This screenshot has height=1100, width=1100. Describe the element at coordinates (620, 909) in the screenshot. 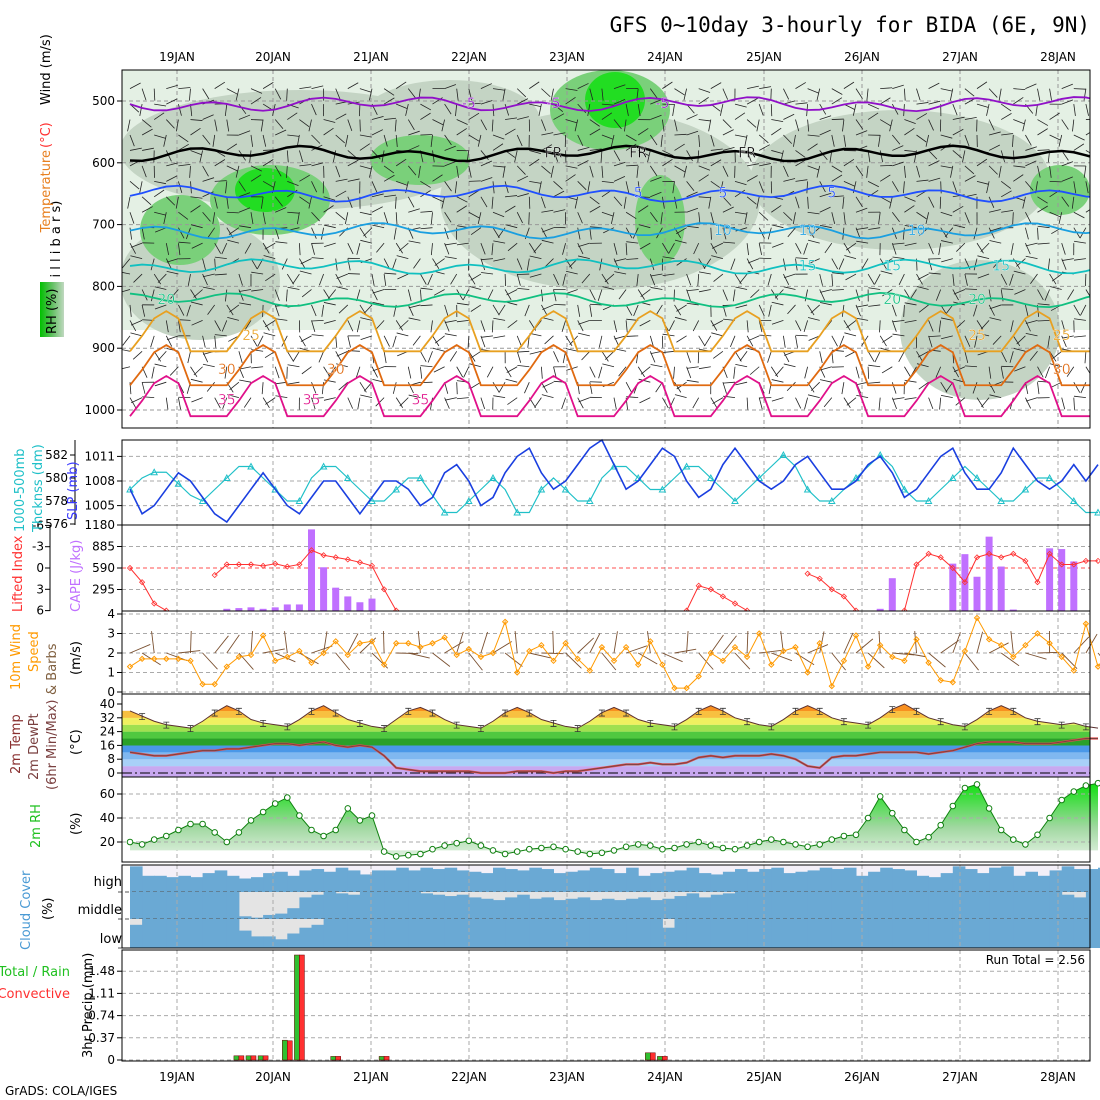

I see `cloud-bar-middle` at that location.